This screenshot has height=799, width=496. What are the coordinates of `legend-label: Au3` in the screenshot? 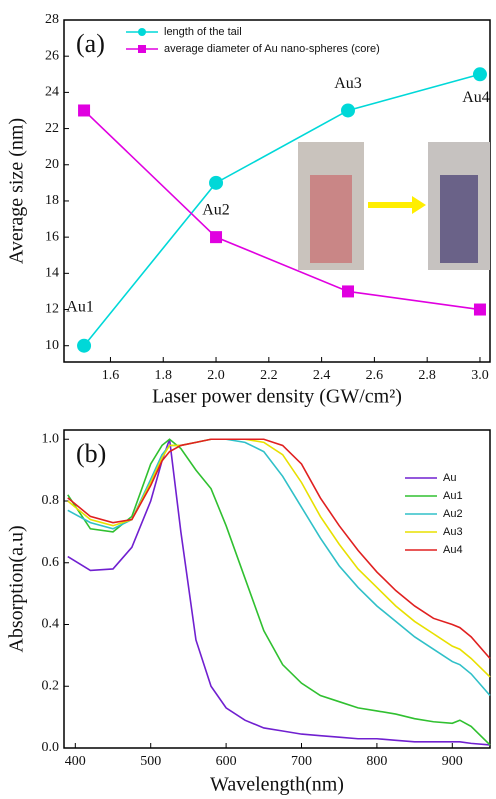 It's located at (453, 532).